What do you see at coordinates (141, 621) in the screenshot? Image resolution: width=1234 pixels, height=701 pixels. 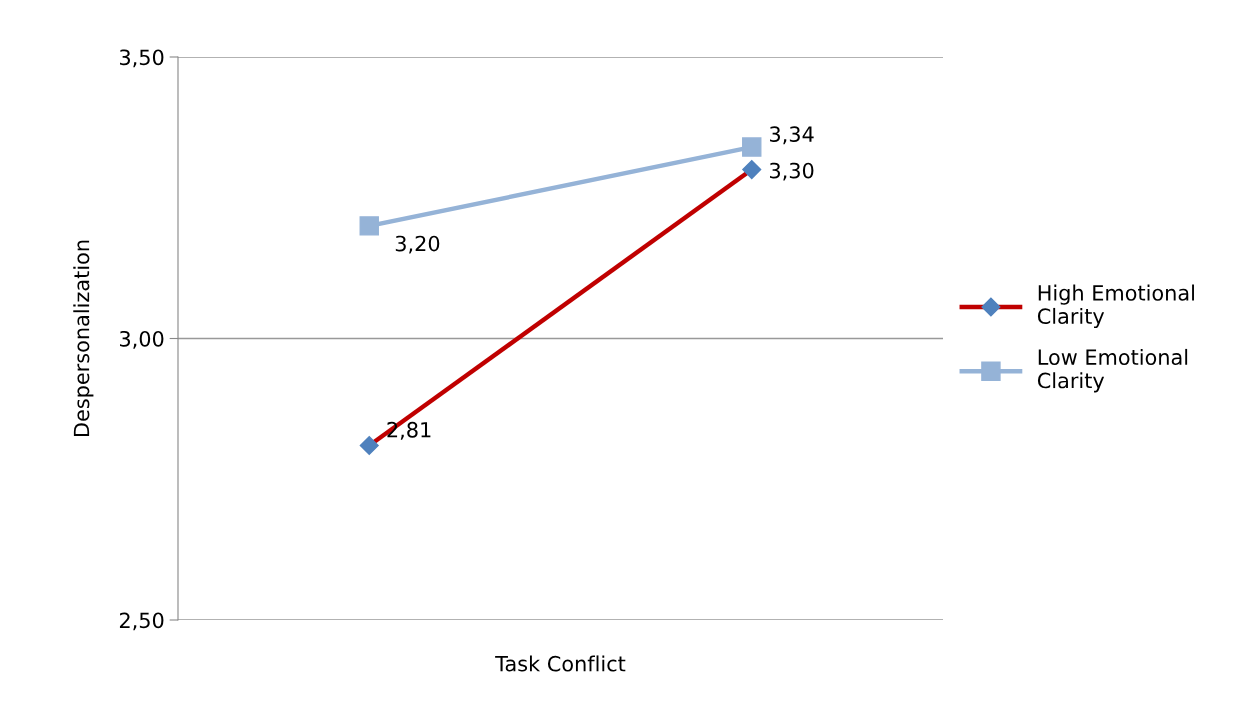 I see `y-tick-label: 2,50` at bounding box center [141, 621].